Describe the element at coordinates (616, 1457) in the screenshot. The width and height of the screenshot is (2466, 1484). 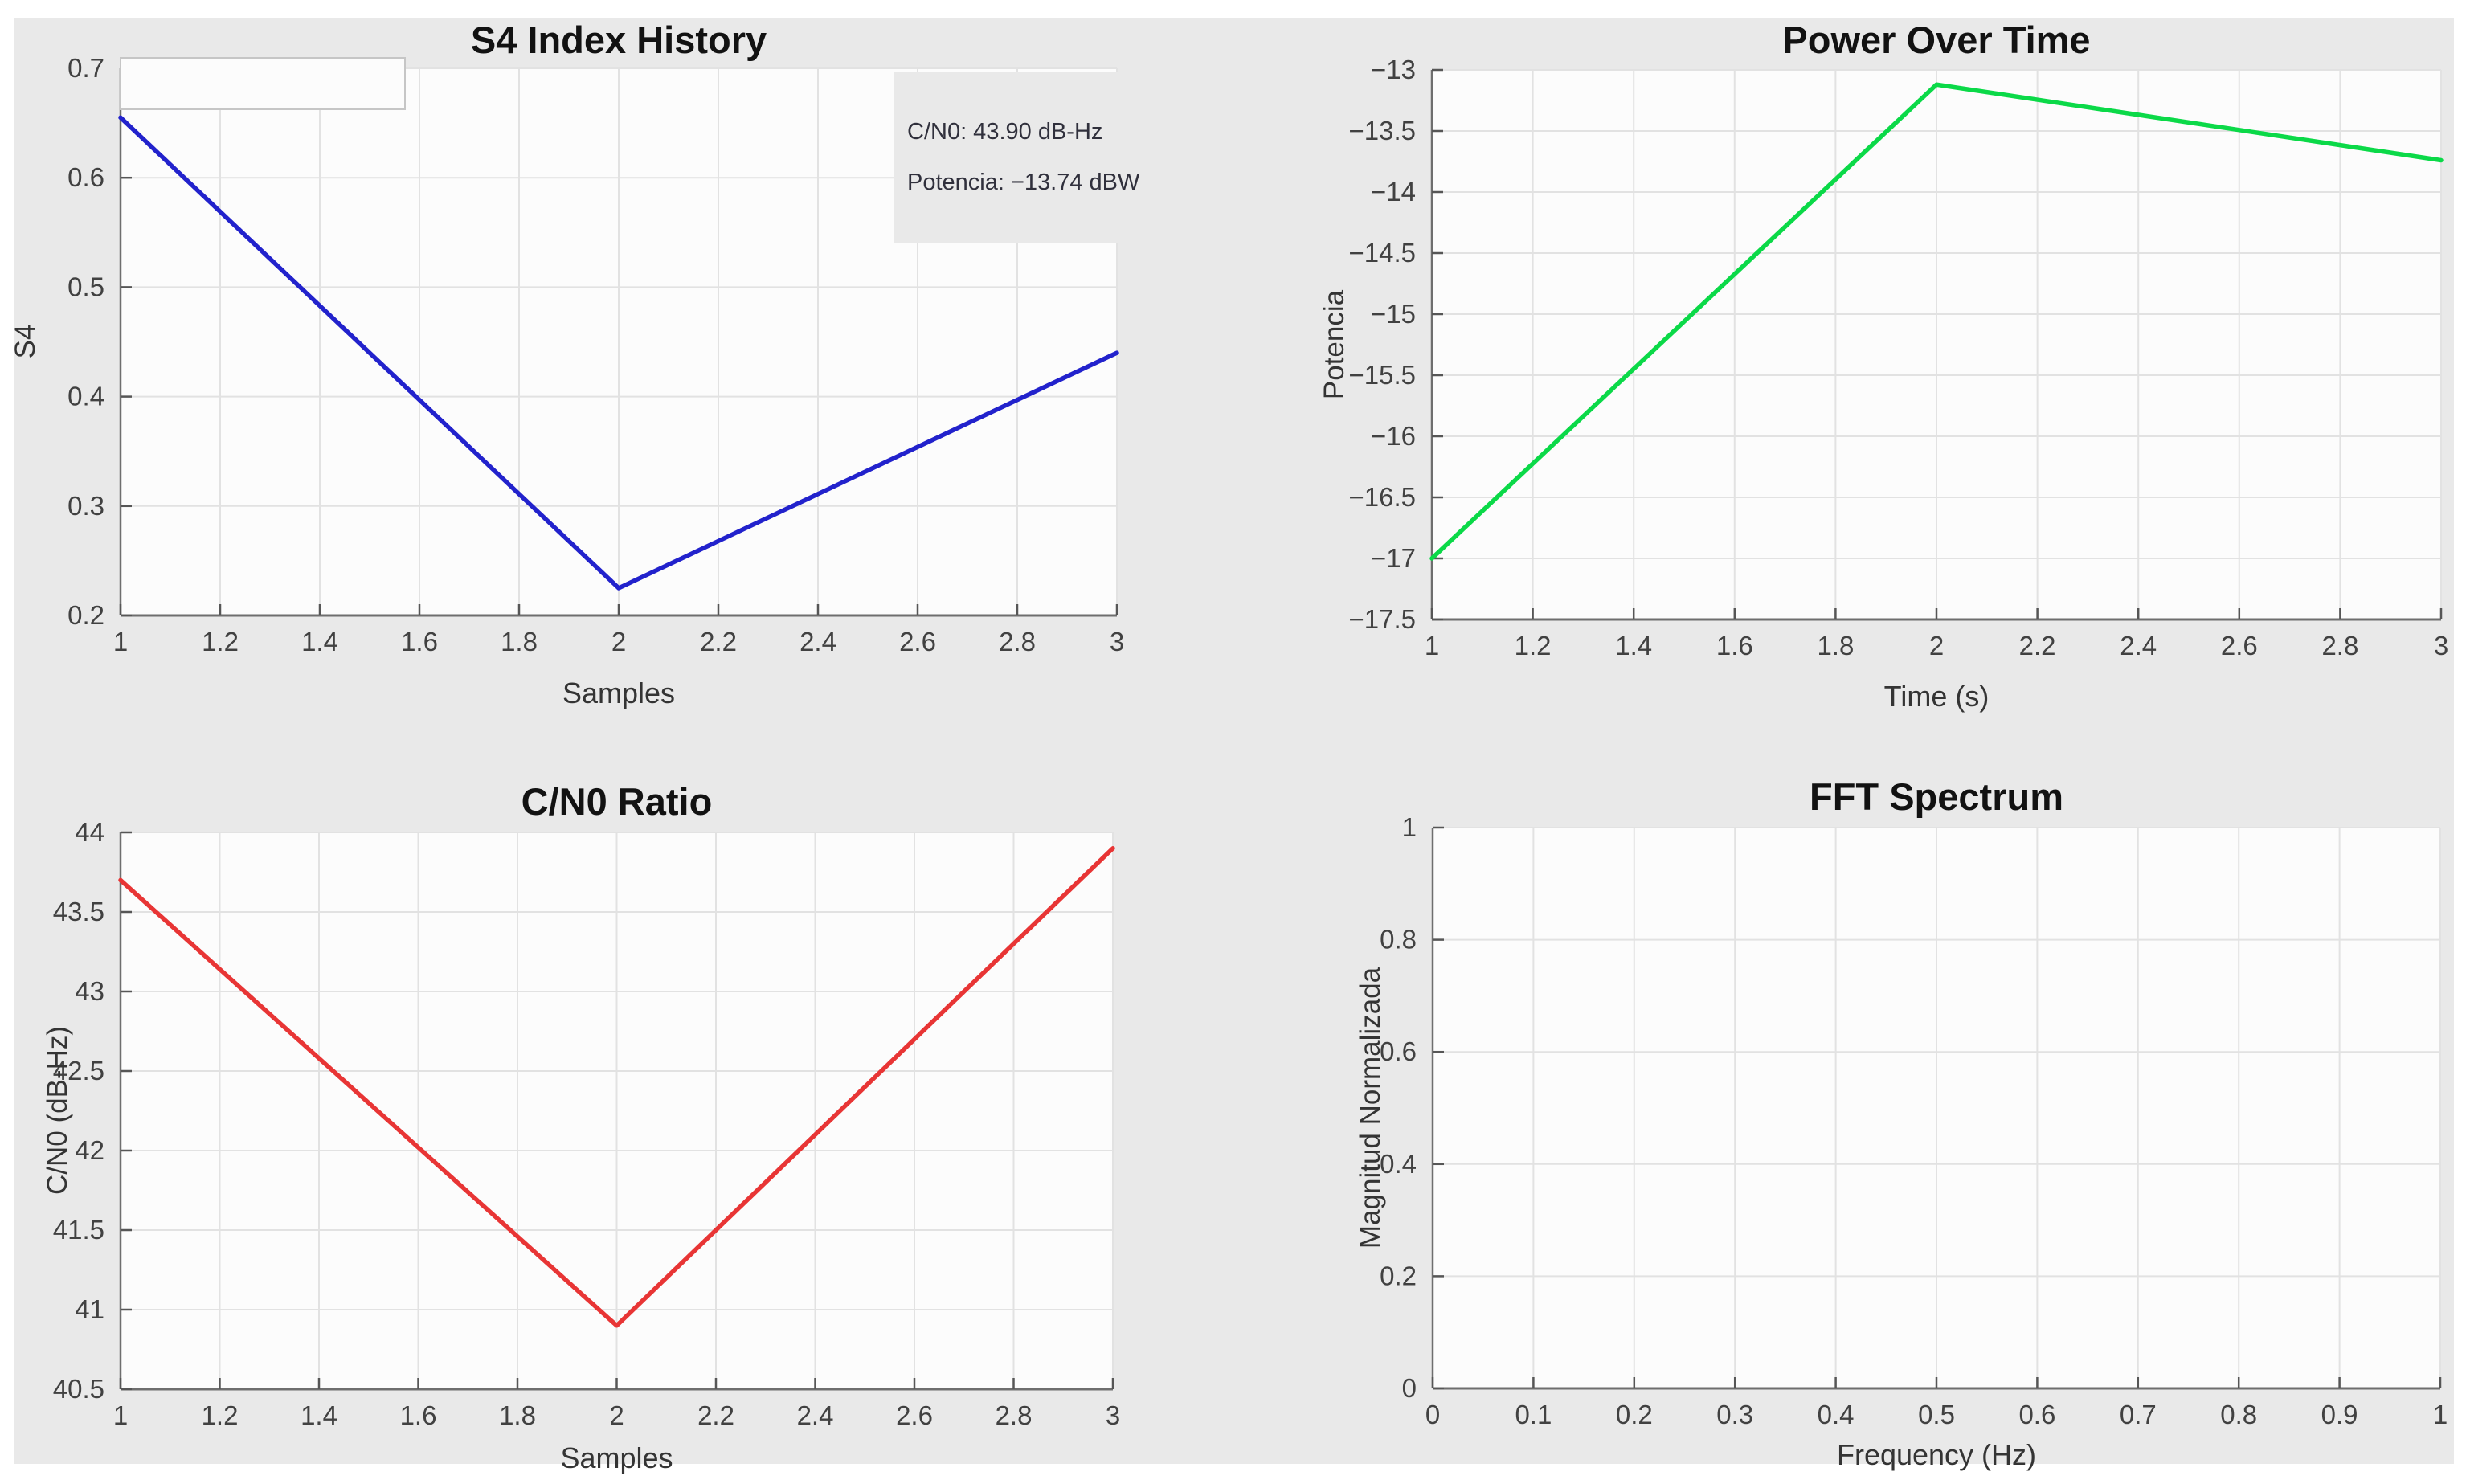
I see `cn0-x-axis-label: Samples` at that location.